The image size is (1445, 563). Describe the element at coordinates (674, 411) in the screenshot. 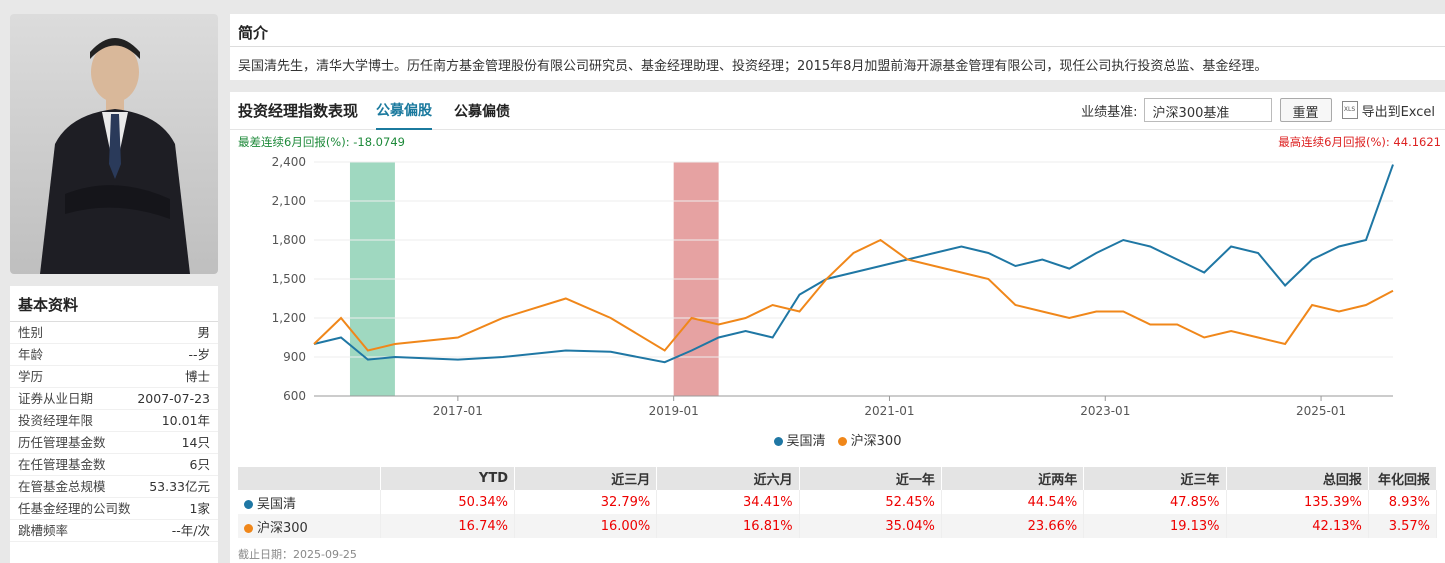

I see `x-tick-label: 2019-01` at that location.